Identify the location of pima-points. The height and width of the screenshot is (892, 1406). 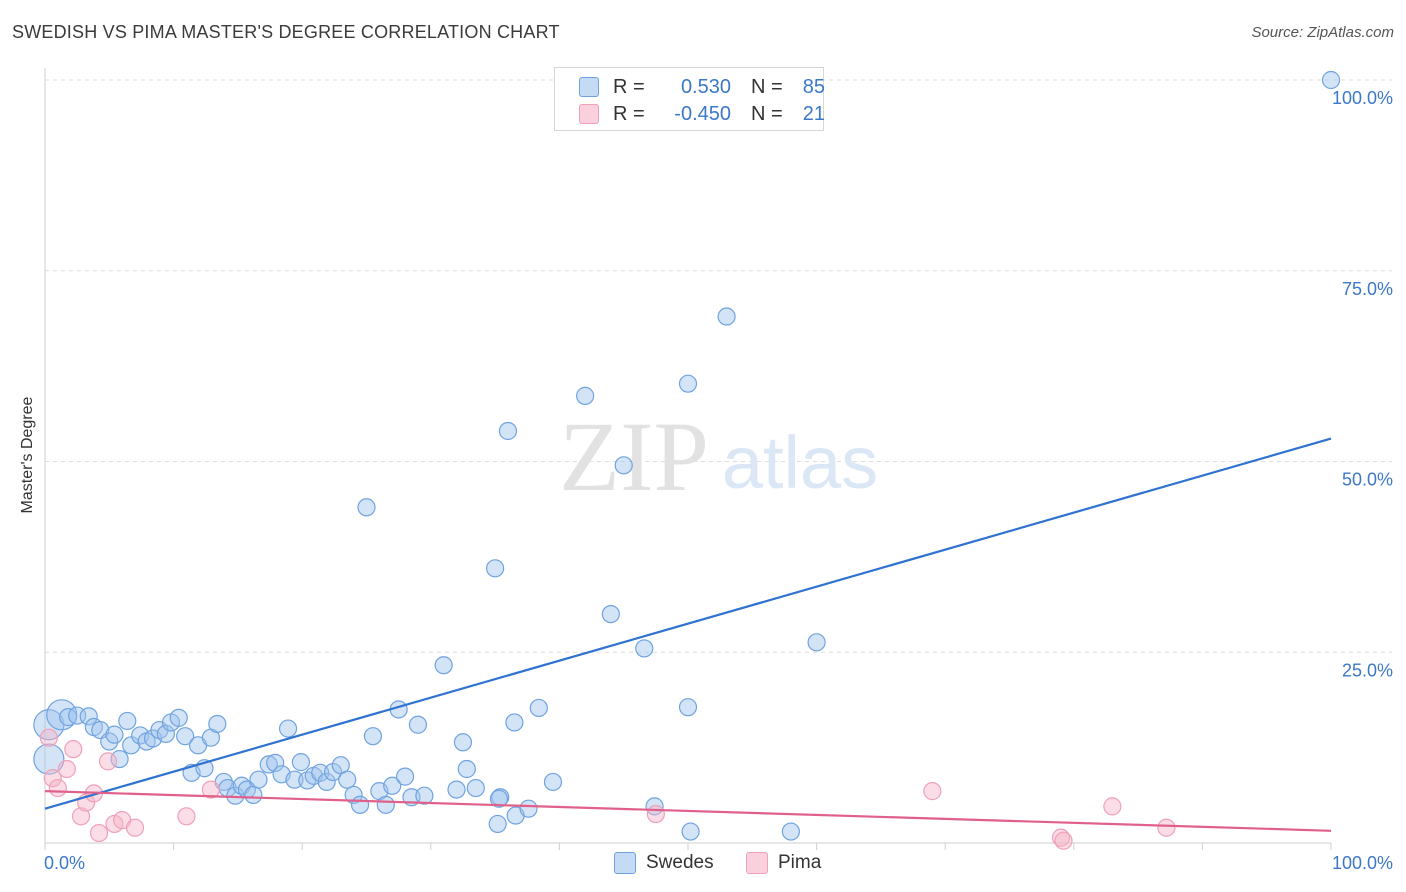
(607, 789).